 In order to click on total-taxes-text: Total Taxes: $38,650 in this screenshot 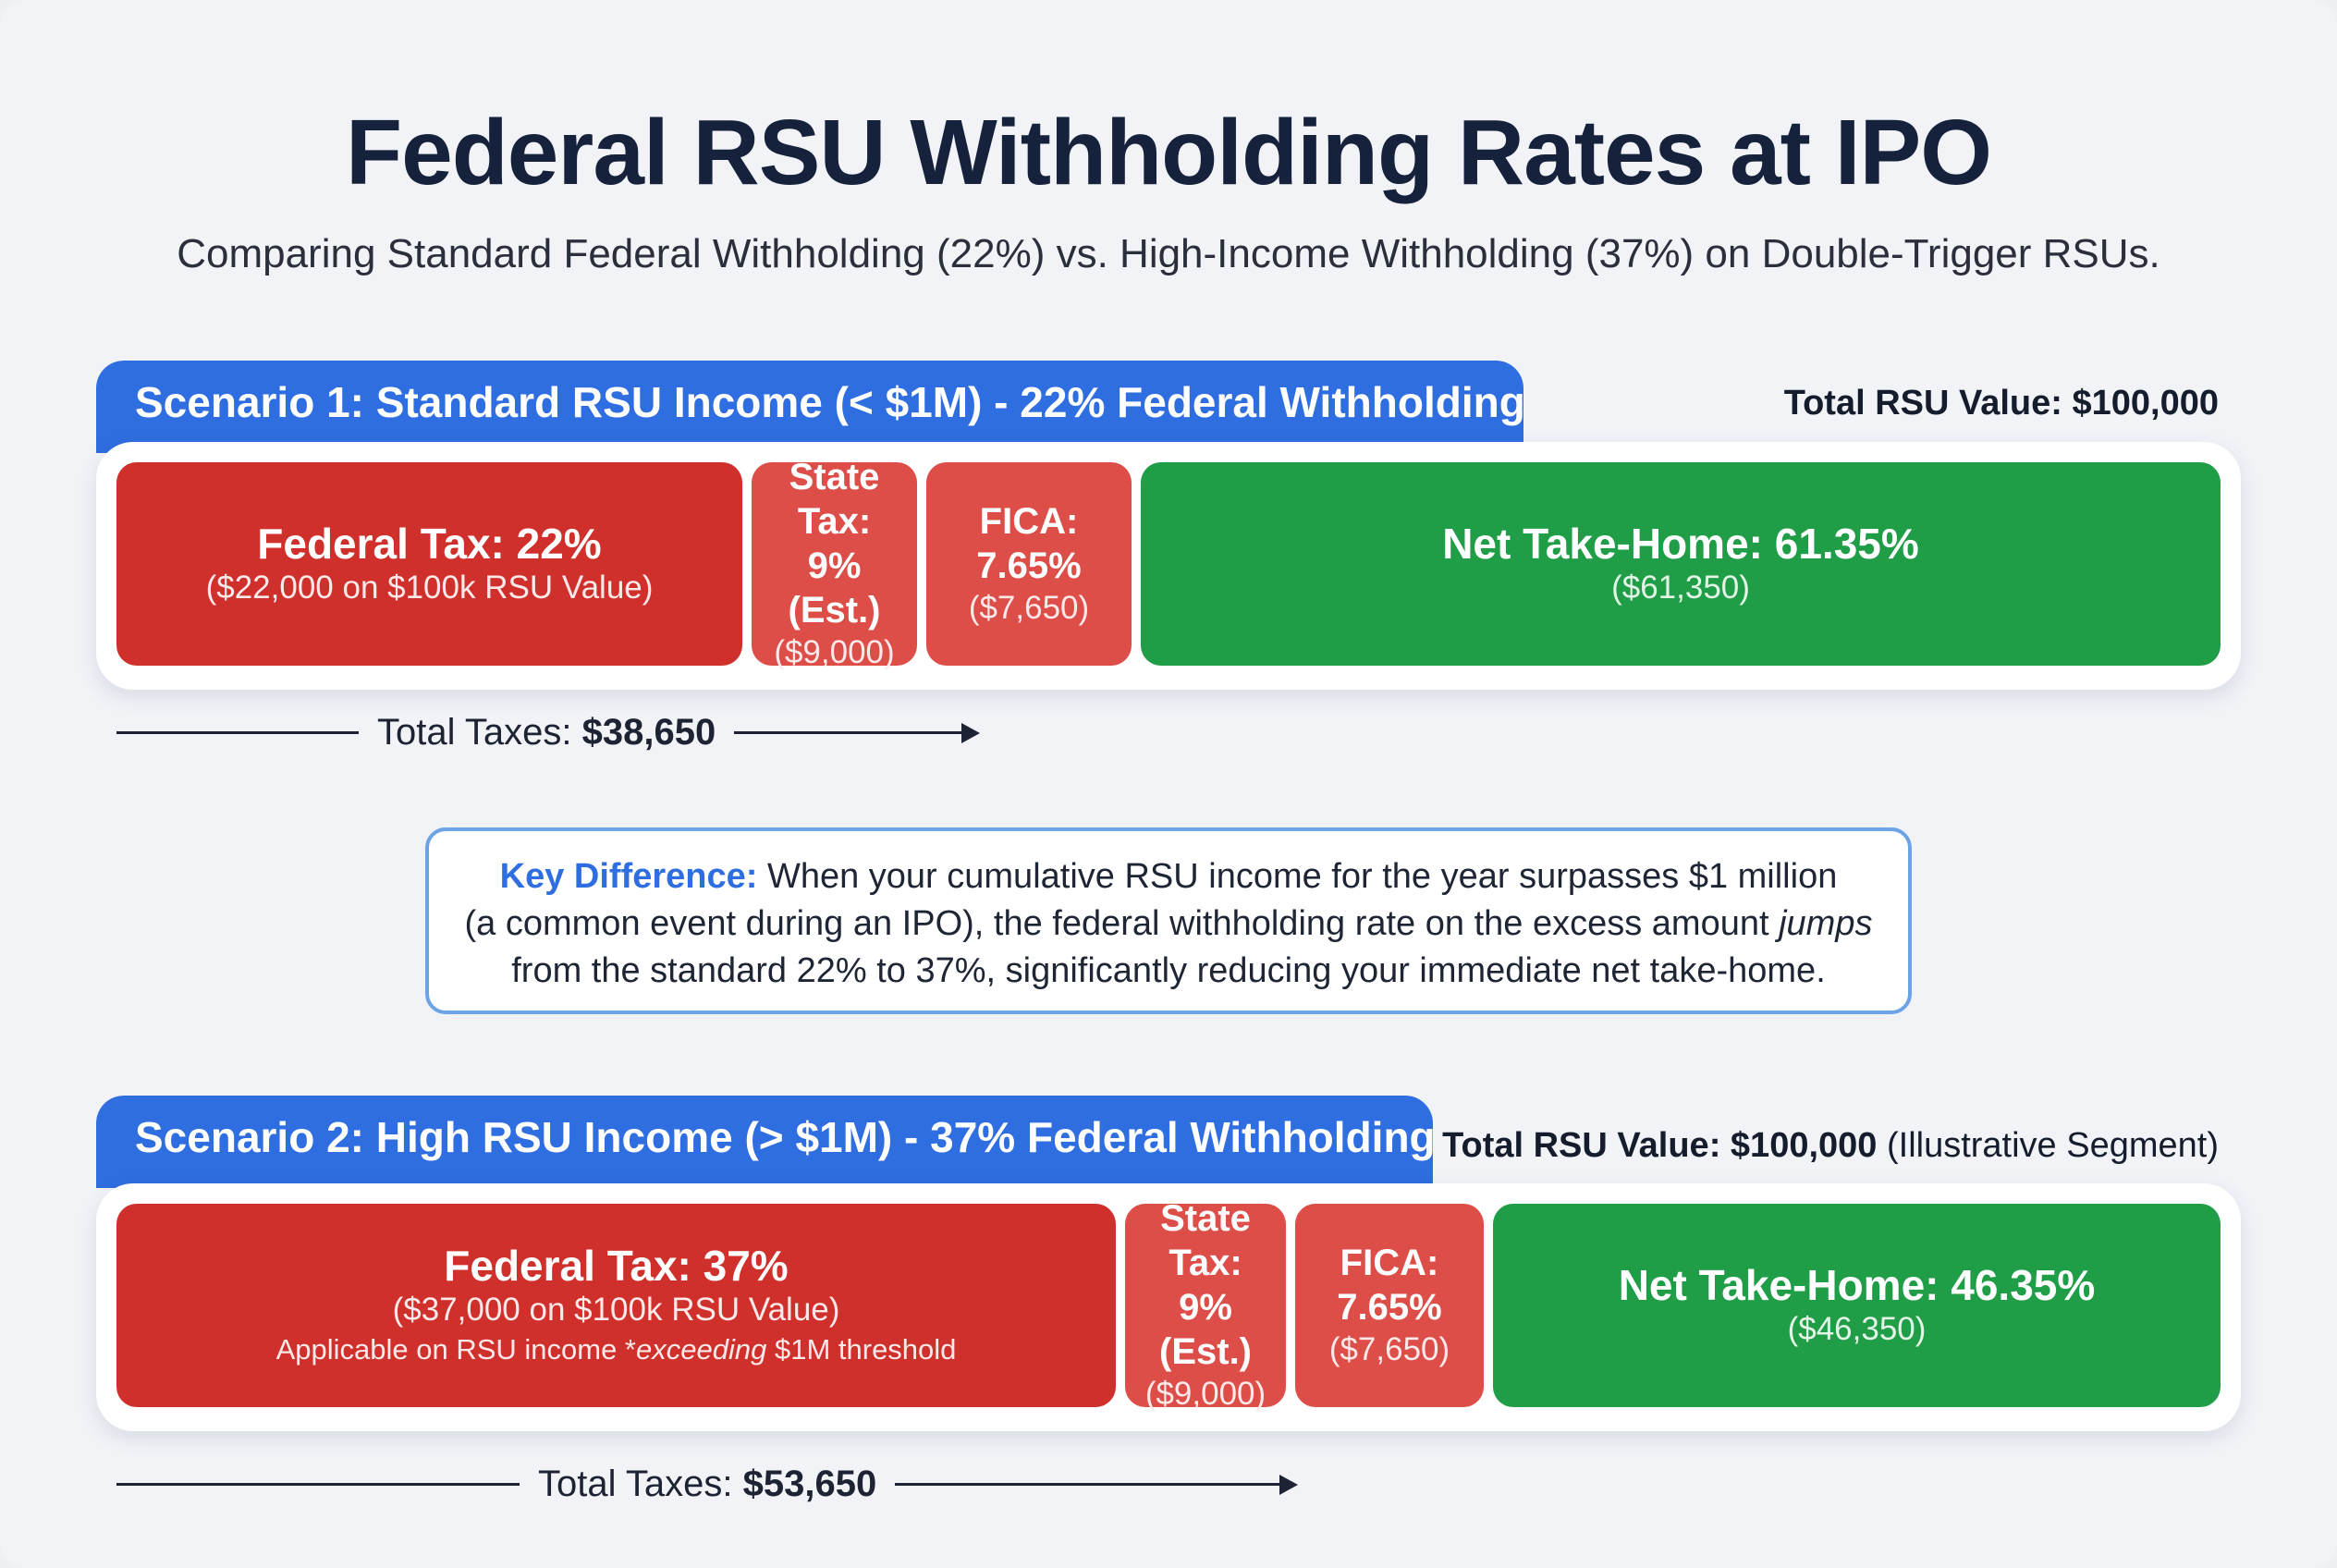, I will do `click(546, 732)`.